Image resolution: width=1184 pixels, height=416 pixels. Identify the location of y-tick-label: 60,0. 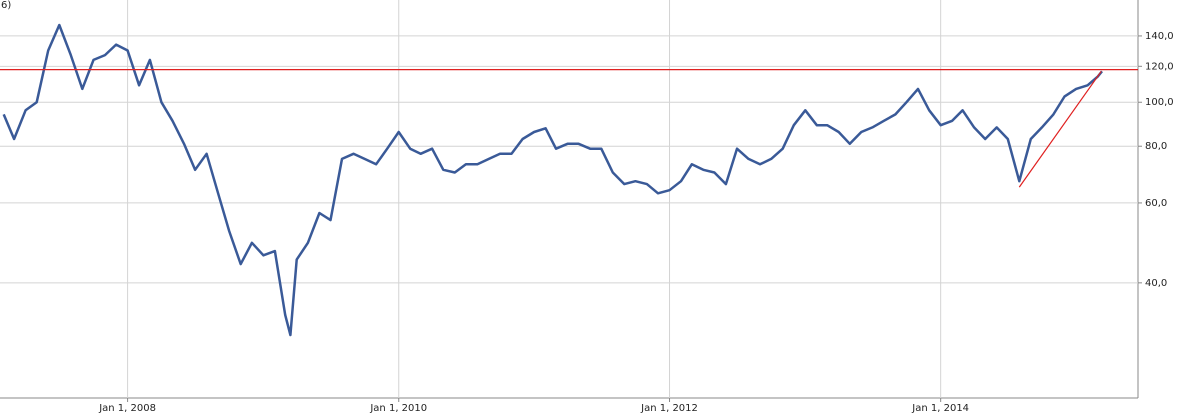
(1156, 203).